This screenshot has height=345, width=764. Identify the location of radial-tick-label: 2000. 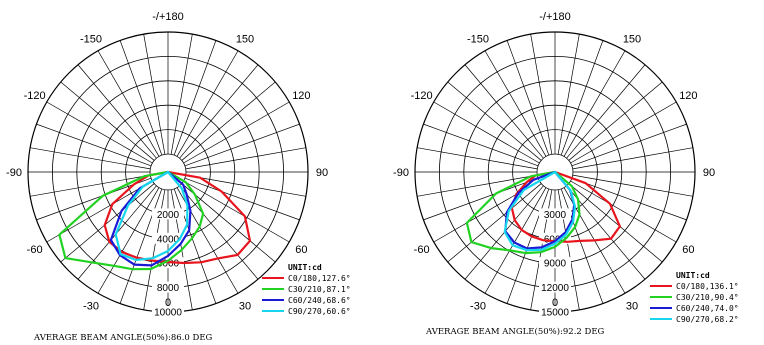
(168, 215).